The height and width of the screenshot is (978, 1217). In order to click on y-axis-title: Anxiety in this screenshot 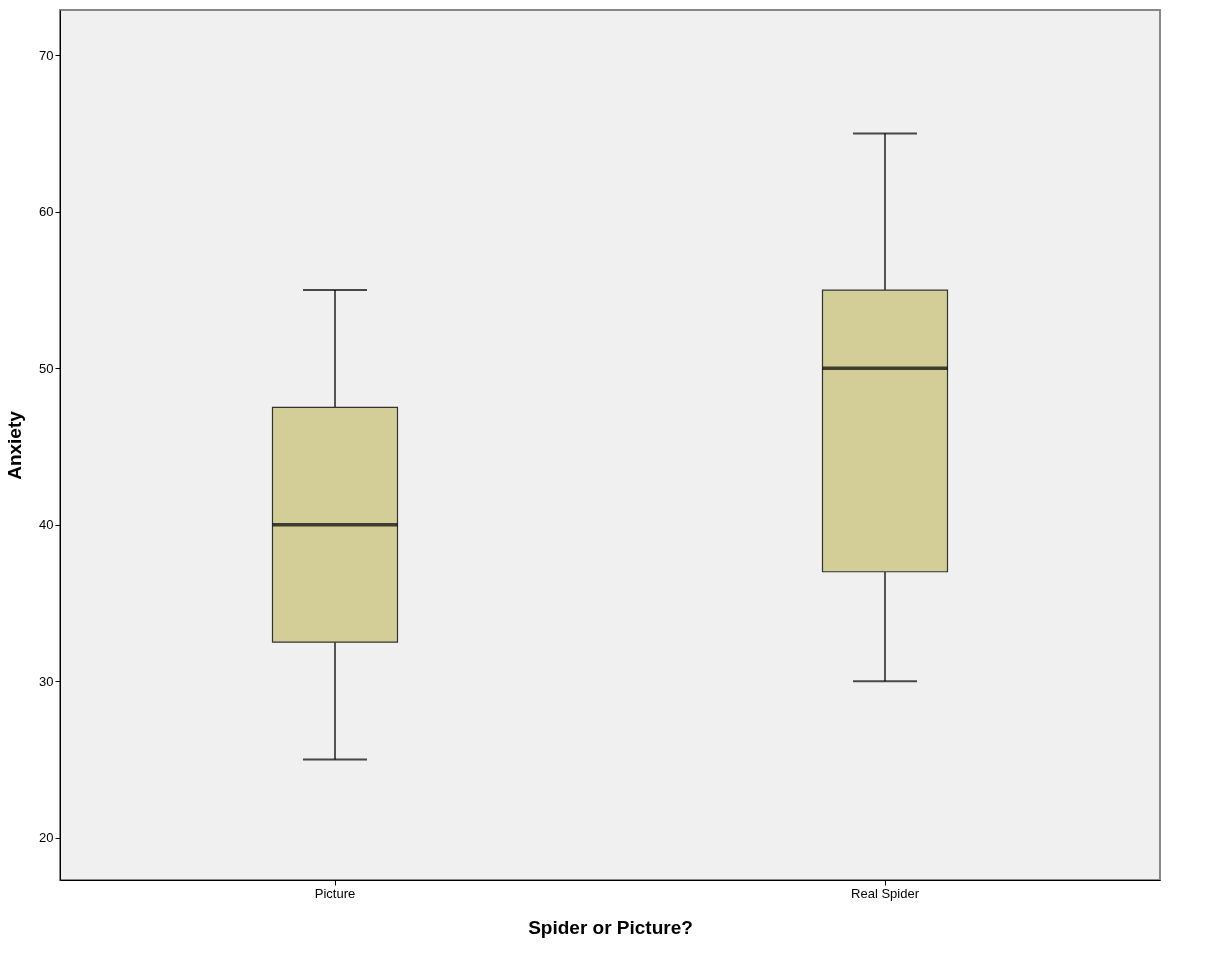, I will do `click(15, 445)`.